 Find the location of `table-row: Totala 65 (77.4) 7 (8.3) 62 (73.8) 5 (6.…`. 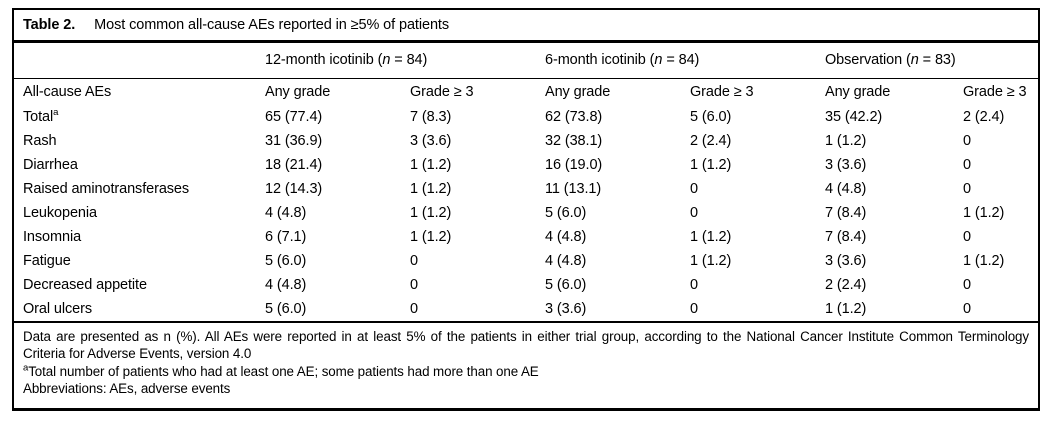

table-row: Totala 65 (77.4) 7 (8.3) 62 (73.8) 5 (6.… is located at coordinates (526, 117).